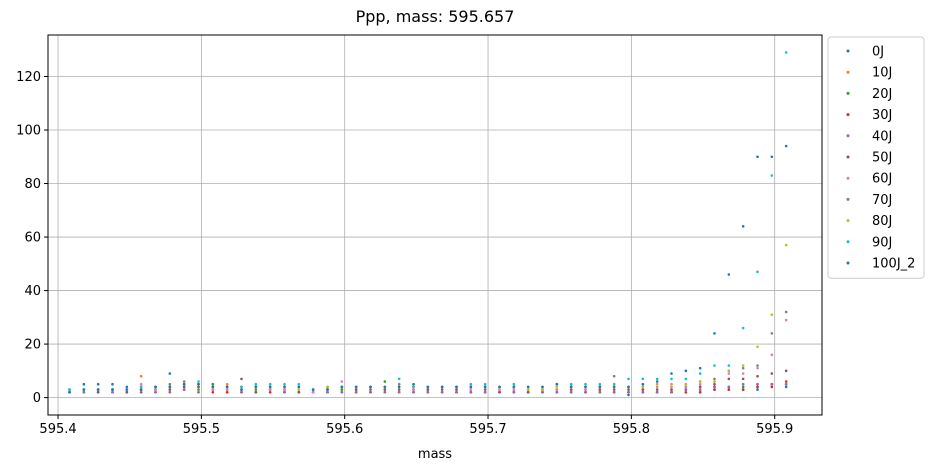 The image size is (934, 474). What do you see at coordinates (57, 429) in the screenshot?
I see `x-tick-label: 595.4` at bounding box center [57, 429].